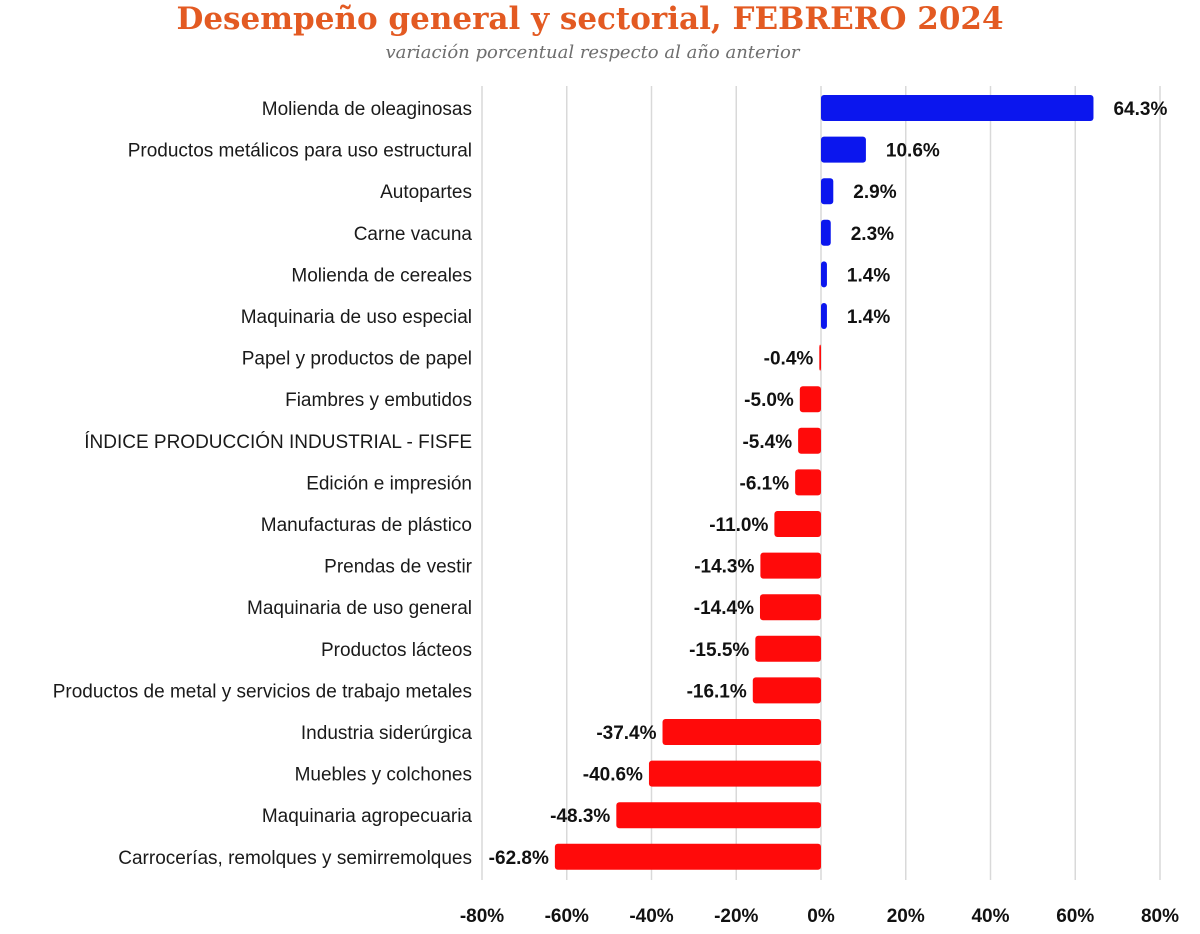  What do you see at coordinates (367, 816) in the screenshot?
I see `category-label: Maquinaria agropecuaria` at bounding box center [367, 816].